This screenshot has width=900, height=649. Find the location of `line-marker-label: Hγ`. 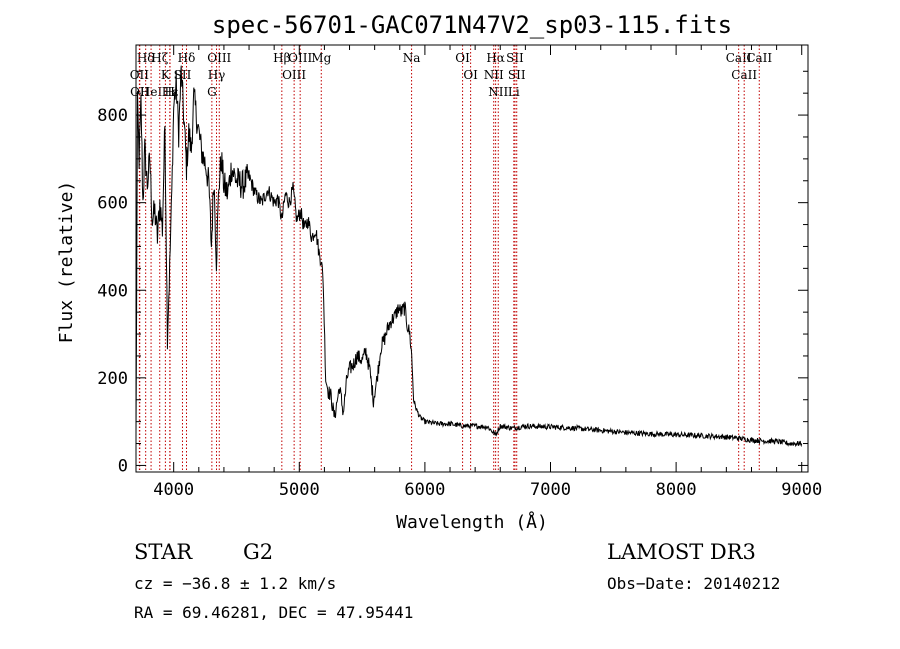

line-marker-label: Hγ is located at coordinates (217, 75).